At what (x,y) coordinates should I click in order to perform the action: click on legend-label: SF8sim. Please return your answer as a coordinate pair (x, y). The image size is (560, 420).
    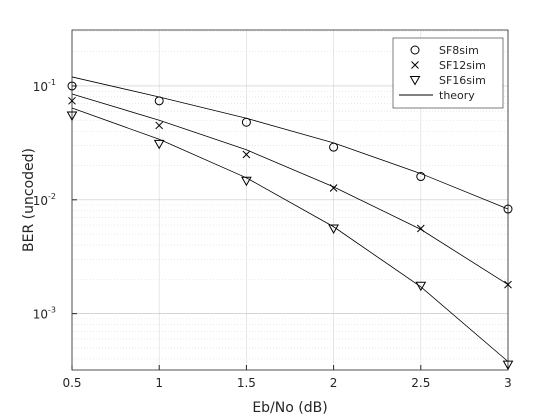
    Looking at the image, I should click on (459, 50).